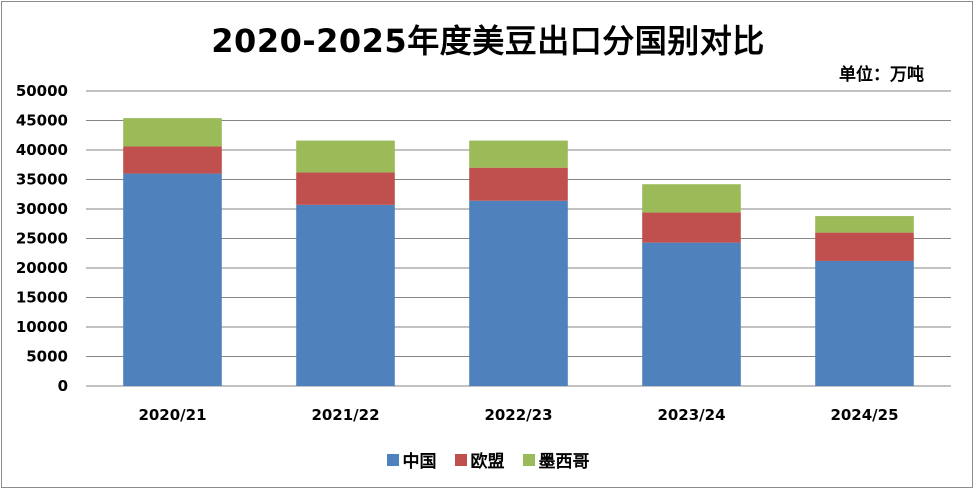 Image resolution: width=976 pixels, height=491 pixels. What do you see at coordinates (172, 415) in the screenshot?
I see `x-tick-label: 2020/21` at bounding box center [172, 415].